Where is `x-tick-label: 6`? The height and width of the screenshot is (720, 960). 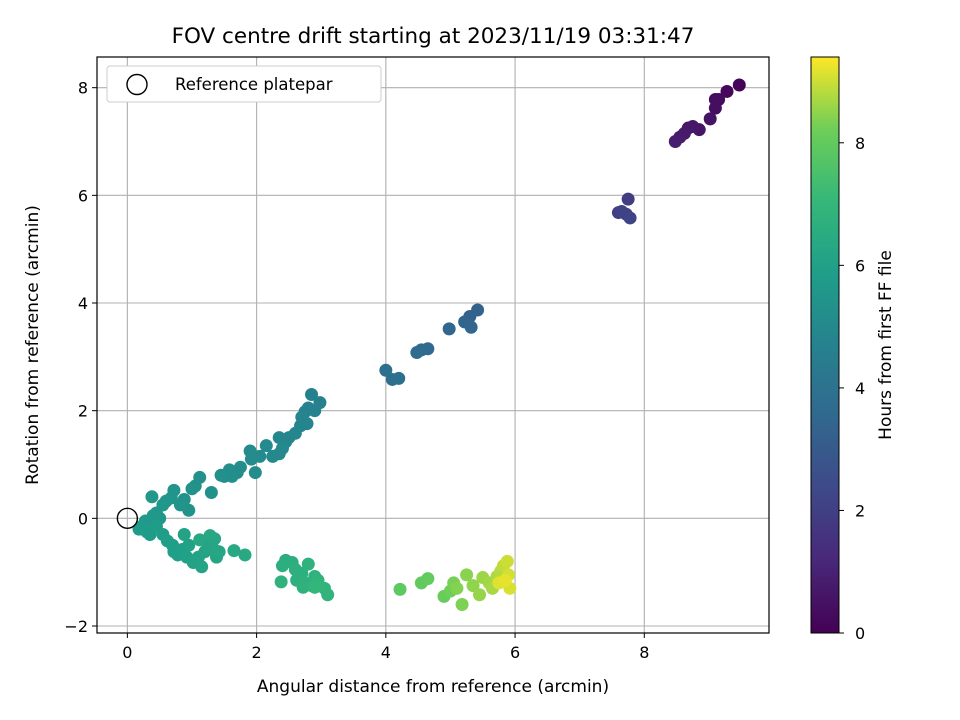 x-tick-label: 6 is located at coordinates (515, 652).